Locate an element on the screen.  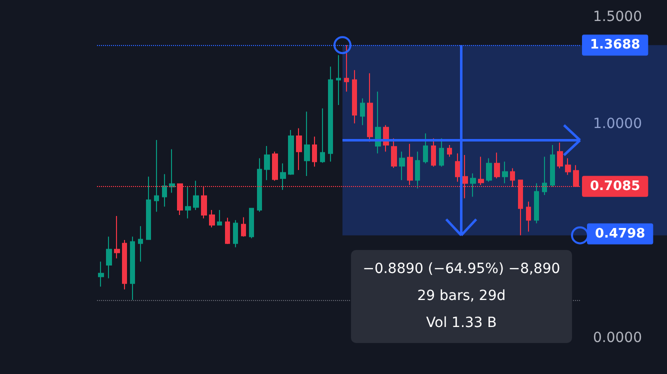
band-label: 0.4798 is located at coordinates (620, 234).